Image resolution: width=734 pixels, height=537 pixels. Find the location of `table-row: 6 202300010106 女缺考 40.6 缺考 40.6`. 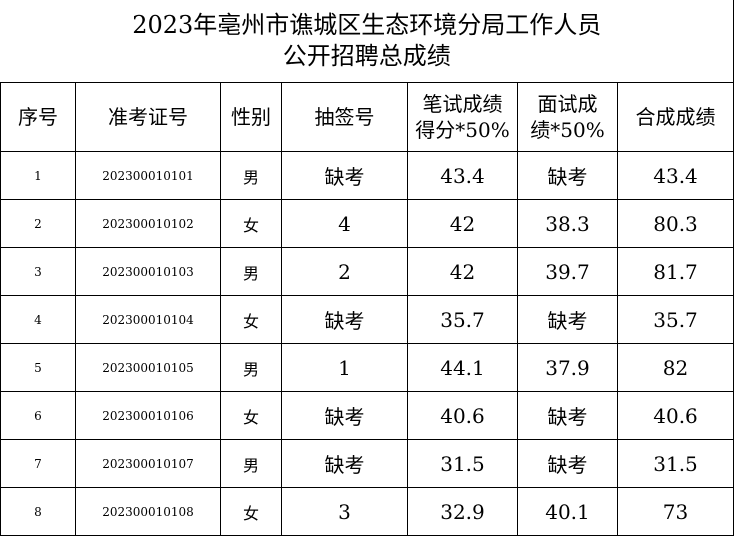

table-row: 6 202300010106 女缺考 40.6 缺考 40.6 is located at coordinates (367, 415).